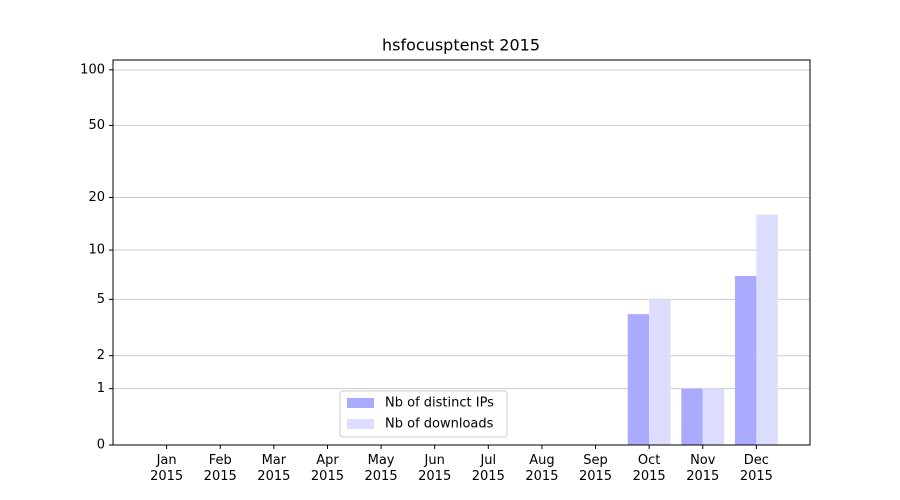 This screenshot has height=500, width=900. What do you see at coordinates (461, 45) in the screenshot?
I see `chart-title: hsfocusptenst 2015` at bounding box center [461, 45].